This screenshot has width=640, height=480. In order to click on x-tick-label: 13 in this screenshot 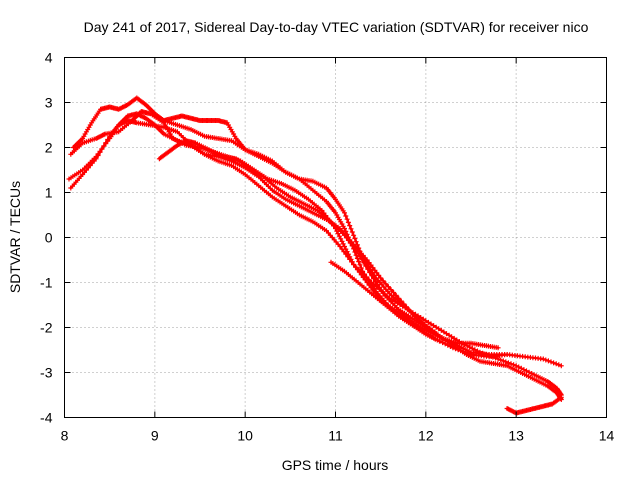, I will do `click(516, 436)`.